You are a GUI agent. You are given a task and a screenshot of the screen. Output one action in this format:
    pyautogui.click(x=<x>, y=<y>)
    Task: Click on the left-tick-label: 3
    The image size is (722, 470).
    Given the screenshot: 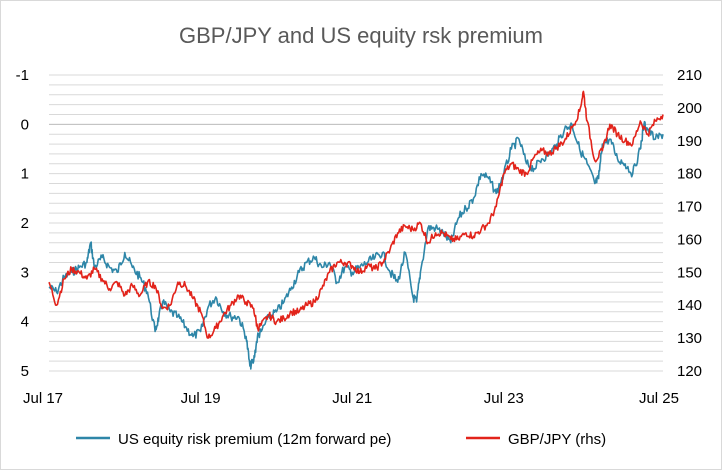 What is the action you would take?
    pyautogui.click(x=25, y=272)
    